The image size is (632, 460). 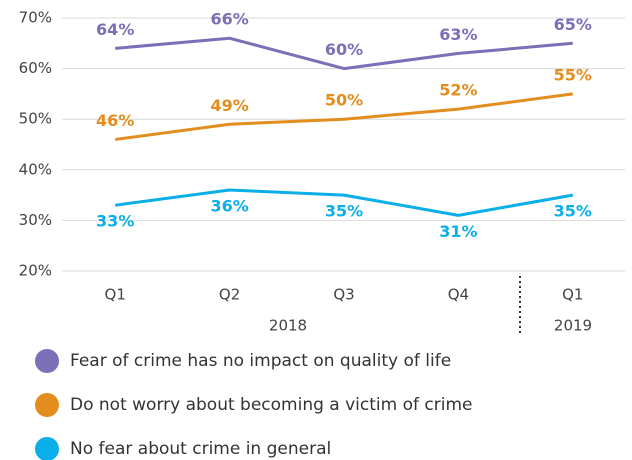 I want to click on year-label: 2019, so click(x=573, y=326).